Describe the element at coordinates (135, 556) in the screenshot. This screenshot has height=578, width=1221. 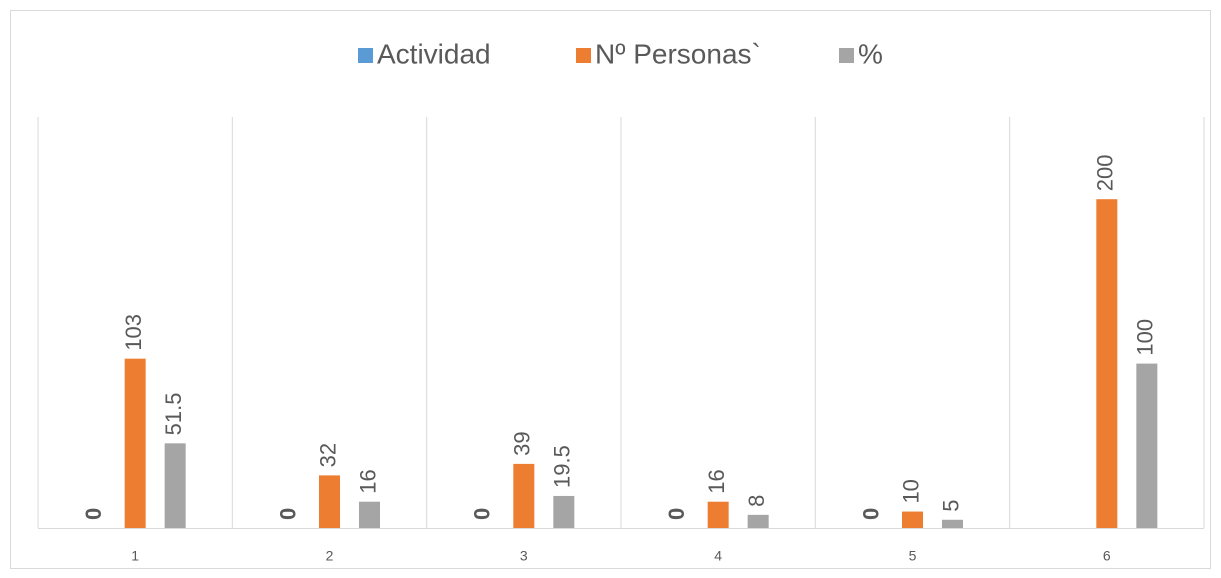
I see `x-tick-label: 1` at that location.